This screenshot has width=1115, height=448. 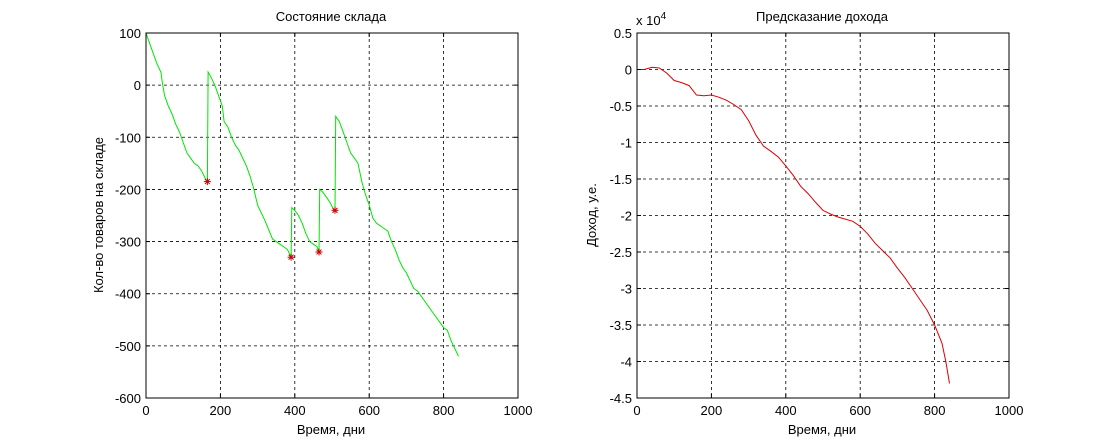 I want to click on y-tick-label: -200, so click(x=128, y=189).